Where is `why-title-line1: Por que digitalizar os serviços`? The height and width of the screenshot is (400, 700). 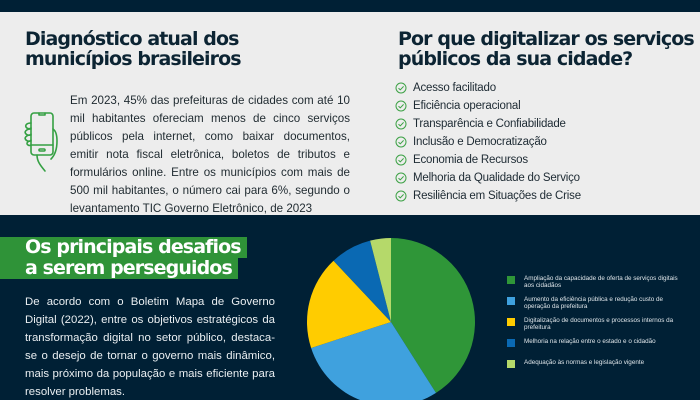
why-title-line1: Por que digitalizar os serviços is located at coordinates (546, 39).